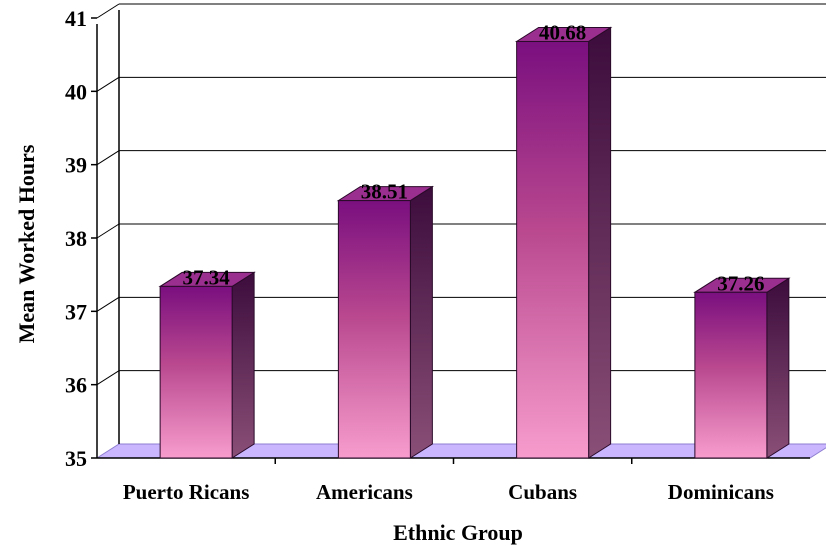 The width and height of the screenshot is (826, 548). What do you see at coordinates (542, 492) in the screenshot?
I see `x-tick-label: Cubans` at bounding box center [542, 492].